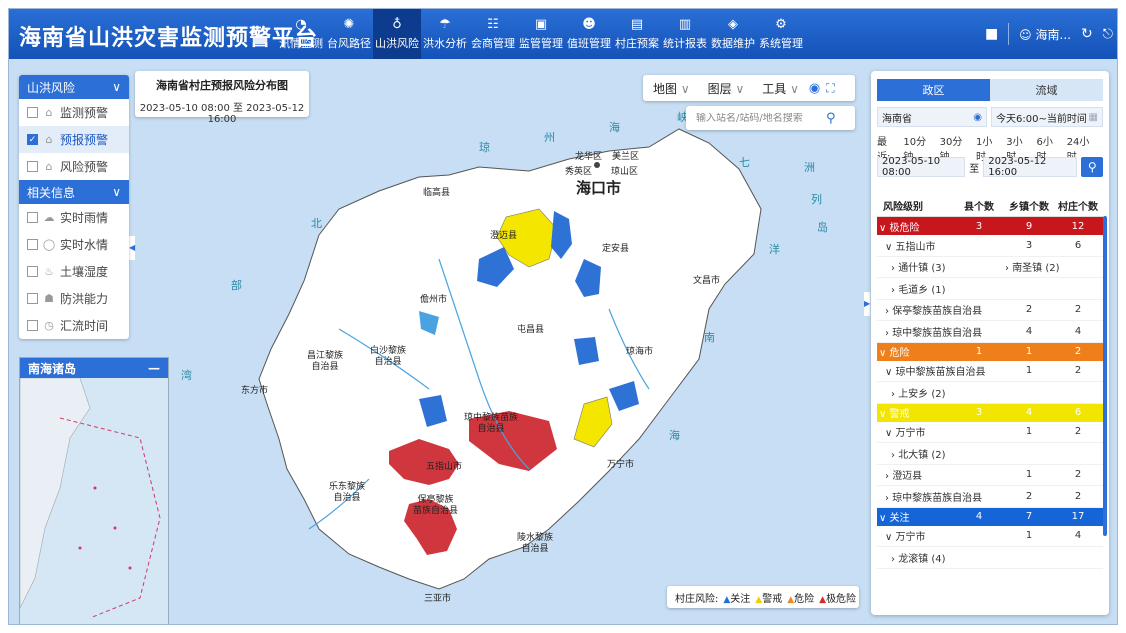 The width and height of the screenshot is (1126, 633). What do you see at coordinates (990, 226) in the screenshot?
I see `risk-level-row: ∨ 极危险 3 9 12` at bounding box center [990, 226].